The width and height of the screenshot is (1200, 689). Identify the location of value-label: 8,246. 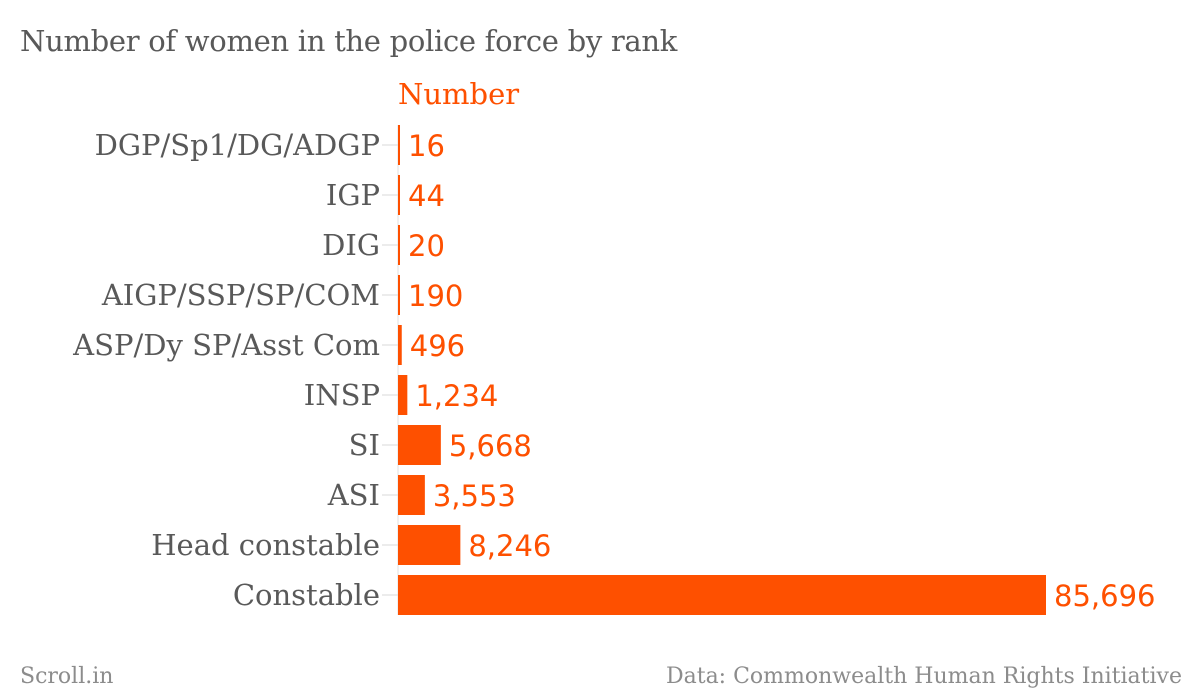
(509, 546).